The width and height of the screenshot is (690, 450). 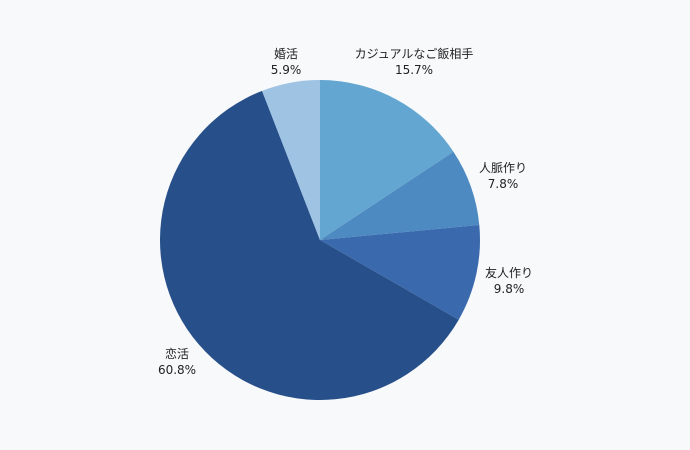 What do you see at coordinates (177, 353) in the screenshot?
I see `slice-label-3: 恋活` at bounding box center [177, 353].